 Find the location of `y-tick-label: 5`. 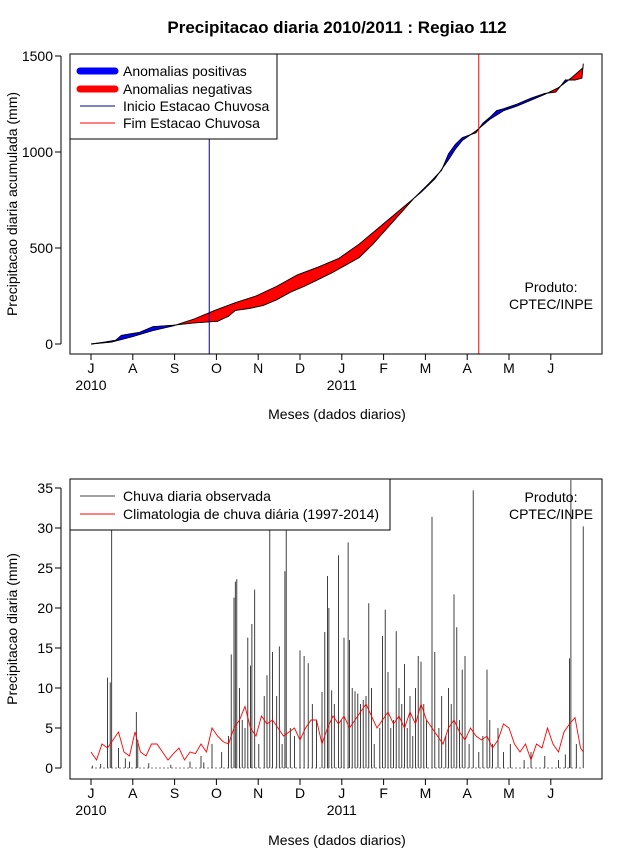

y-tick-label: 5 is located at coordinates (49, 728).